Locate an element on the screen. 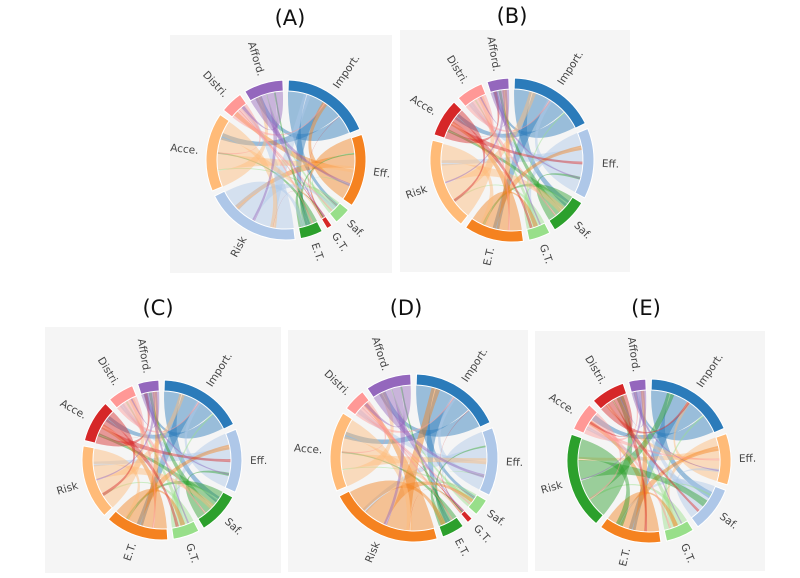 The height and width of the screenshot is (578, 800). ribbon-acce-to-eff is located at coordinates (286, 163).